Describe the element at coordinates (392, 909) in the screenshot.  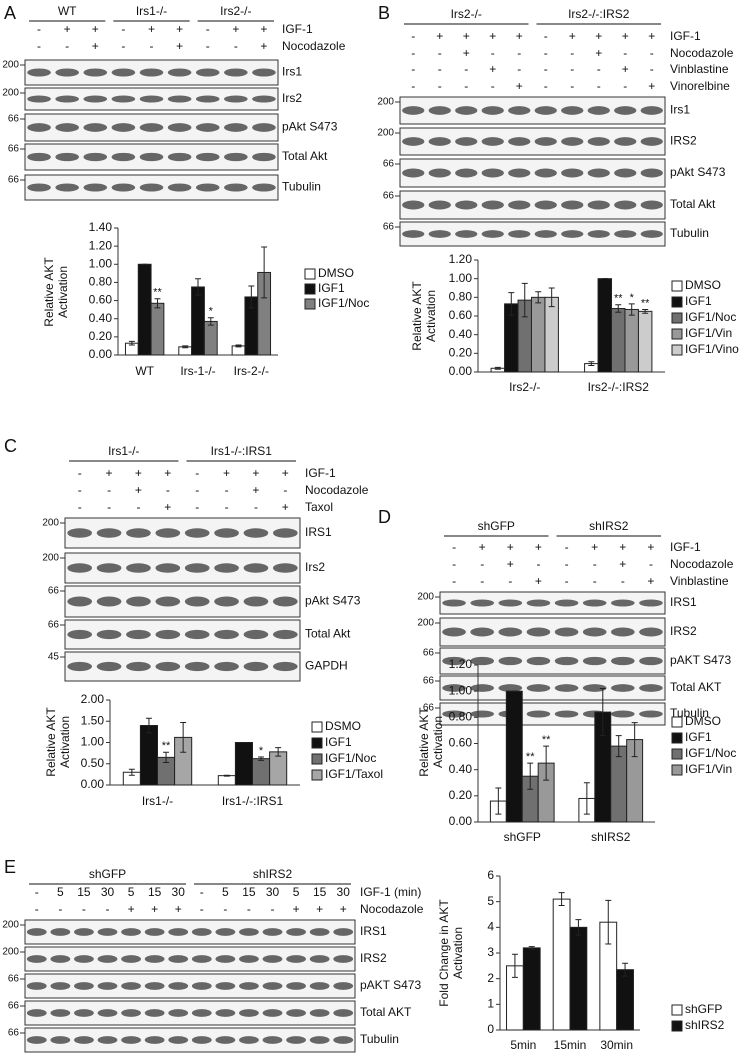
I see `treatment-name: Nocodazole` at that location.